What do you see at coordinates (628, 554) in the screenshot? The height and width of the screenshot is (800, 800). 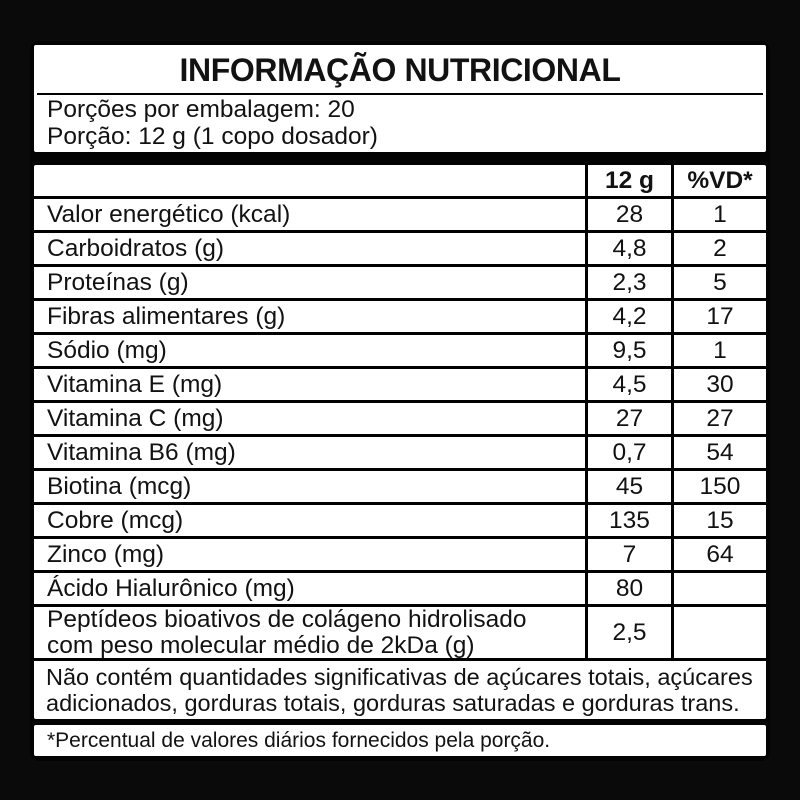 I see `nutrient-amount: 7` at bounding box center [628, 554].